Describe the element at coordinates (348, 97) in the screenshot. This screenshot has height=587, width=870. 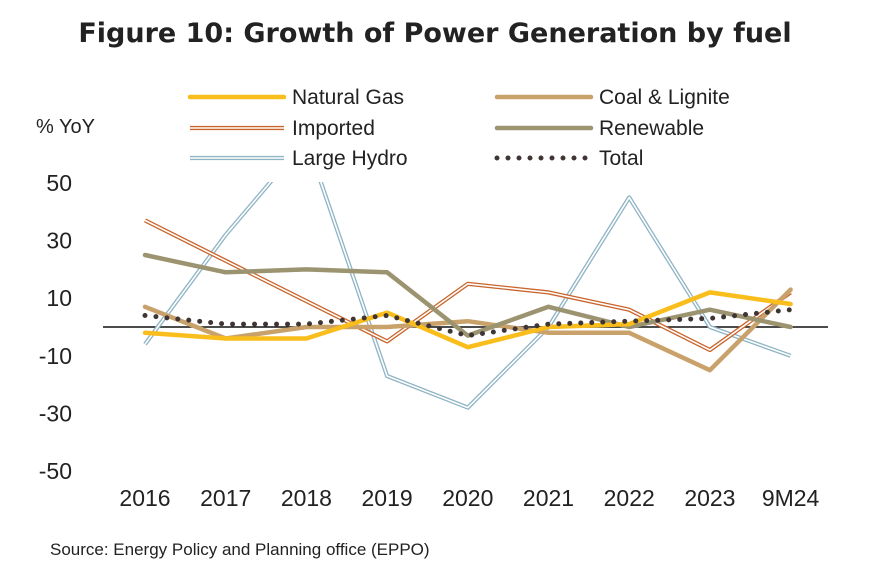
I see `legend-label: Natural Gas` at that location.